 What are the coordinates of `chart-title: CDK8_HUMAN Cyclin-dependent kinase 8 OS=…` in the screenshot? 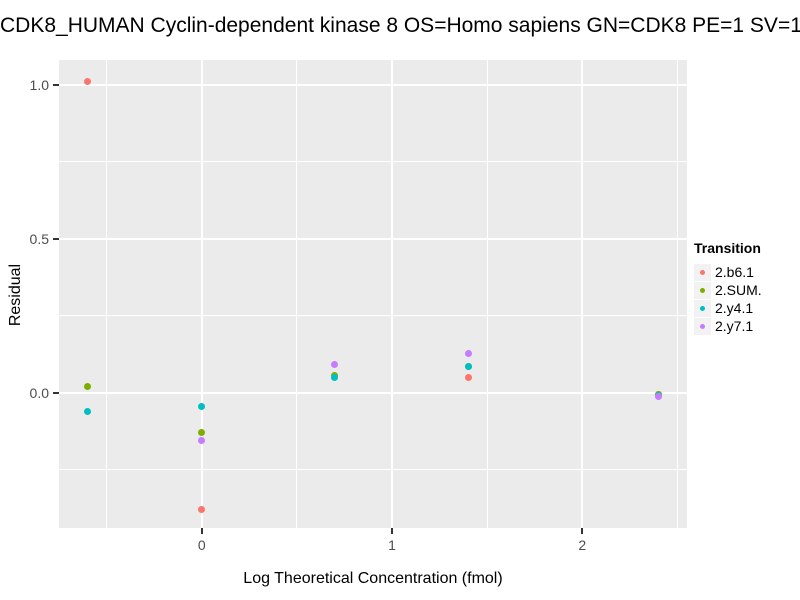 It's located at (400, 25).